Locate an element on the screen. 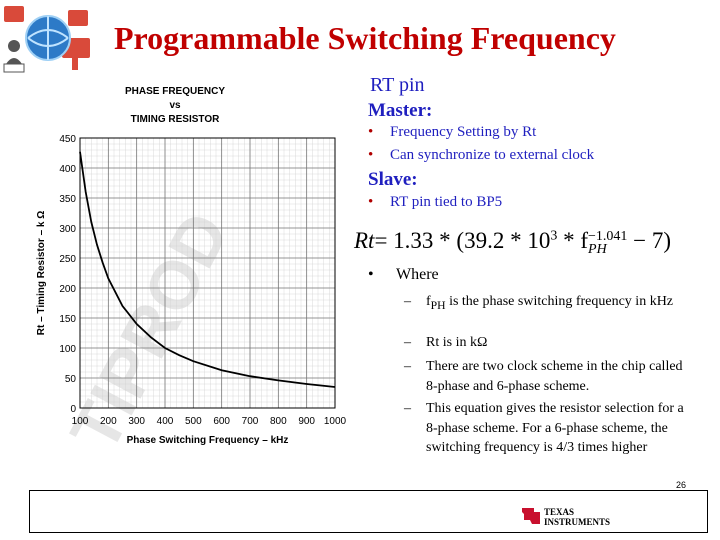  svg-text: TEXAS is located at coordinates (559, 512).